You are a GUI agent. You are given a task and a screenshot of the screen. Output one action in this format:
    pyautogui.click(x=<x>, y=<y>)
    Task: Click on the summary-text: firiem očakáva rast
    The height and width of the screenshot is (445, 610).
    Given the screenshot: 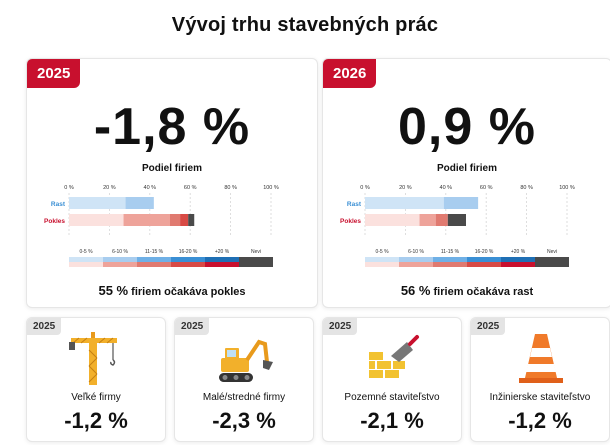 What is the action you would take?
    pyautogui.click(x=483, y=292)
    